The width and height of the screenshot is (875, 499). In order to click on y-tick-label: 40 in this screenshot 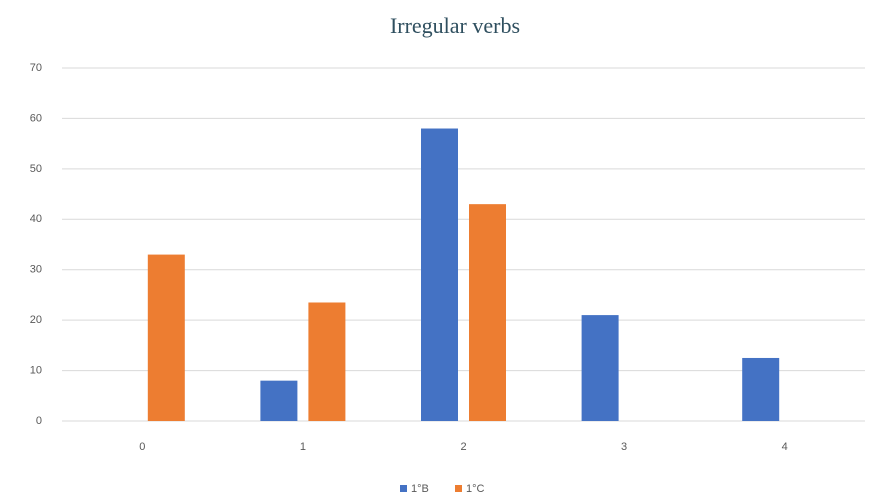, I will do `click(36, 219)`.